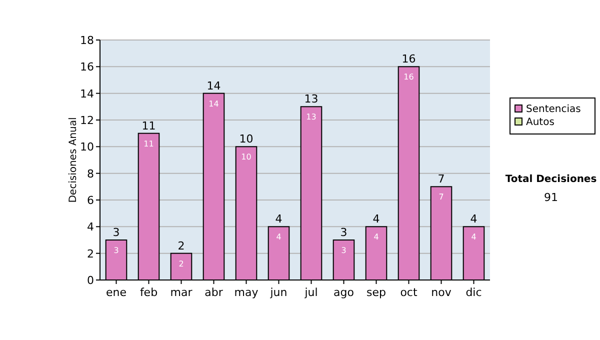 Image resolution: width=600 pixels, height=340 pixels. I want to click on y-axis-title: Decisiones Anual, so click(73, 160).